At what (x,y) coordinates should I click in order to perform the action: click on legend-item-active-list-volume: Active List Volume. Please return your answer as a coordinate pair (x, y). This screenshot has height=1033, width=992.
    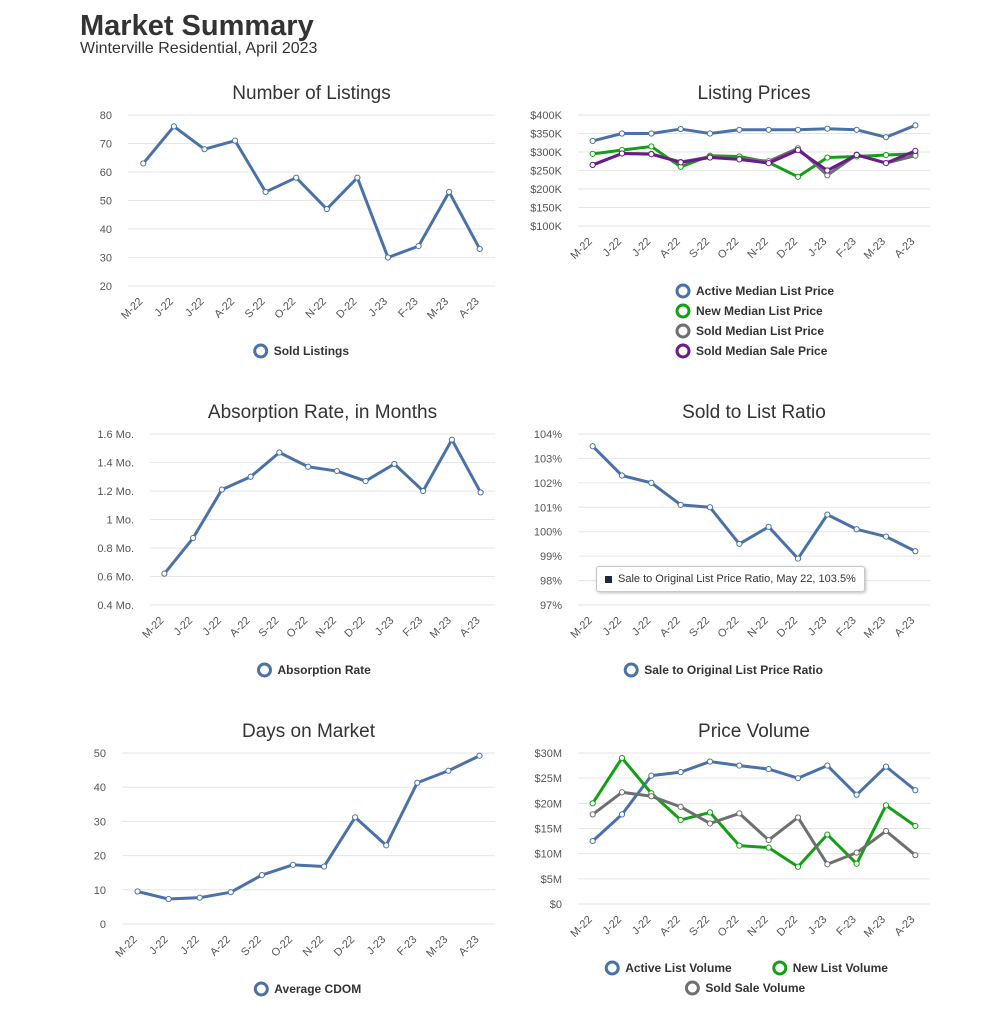
    Looking at the image, I should click on (668, 968).